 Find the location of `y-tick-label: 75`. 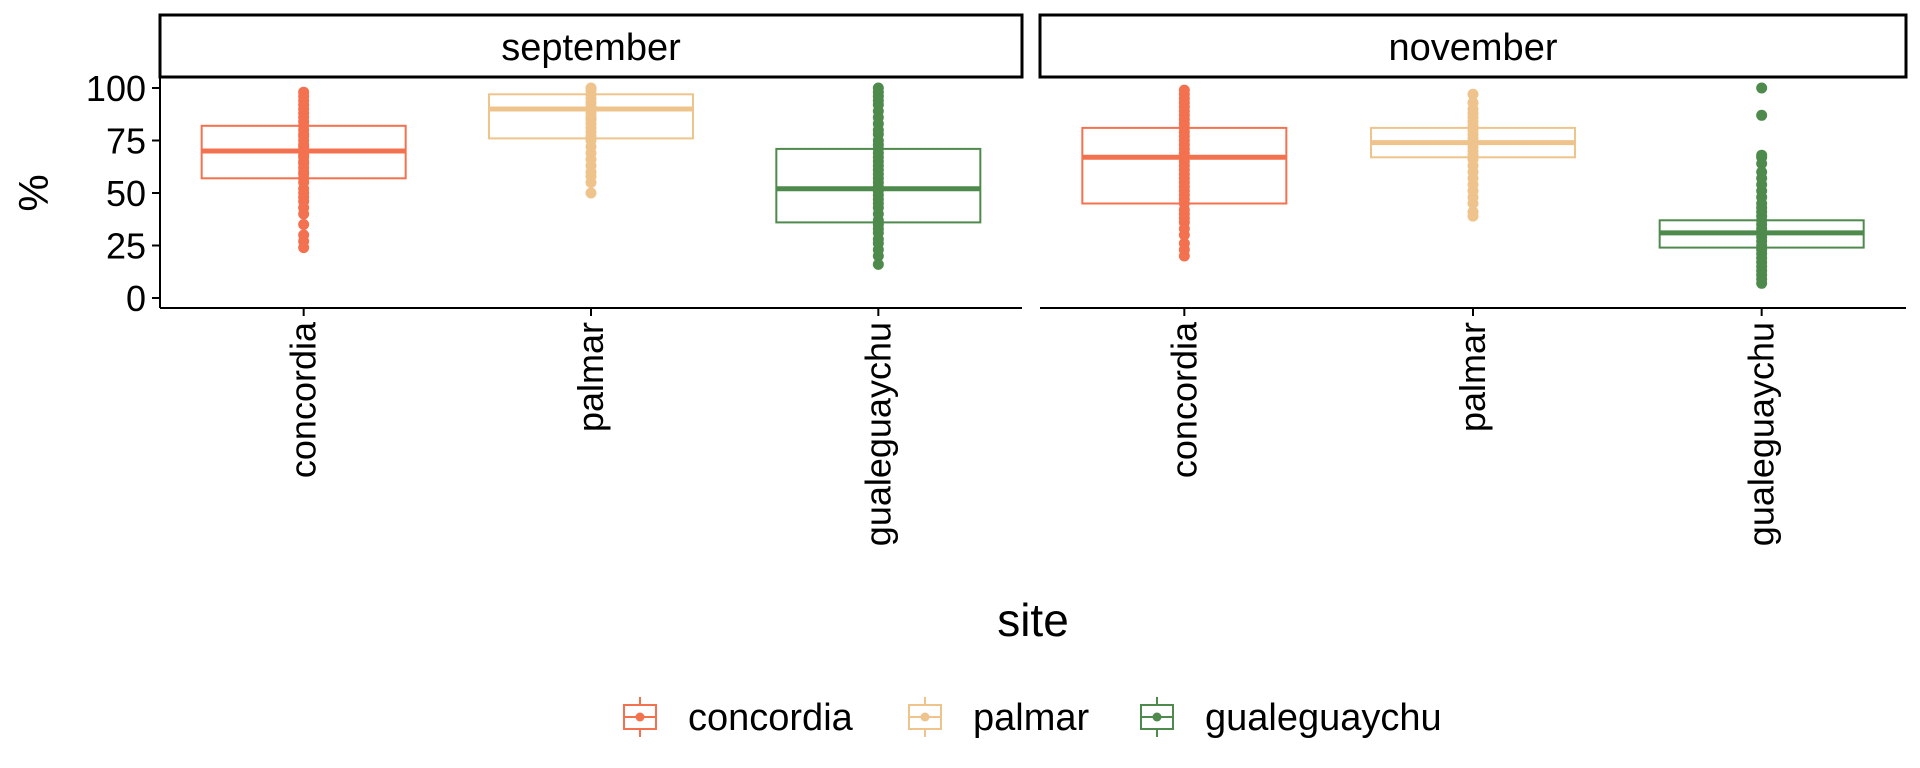

y-tick-label: 75 is located at coordinates (126, 141).